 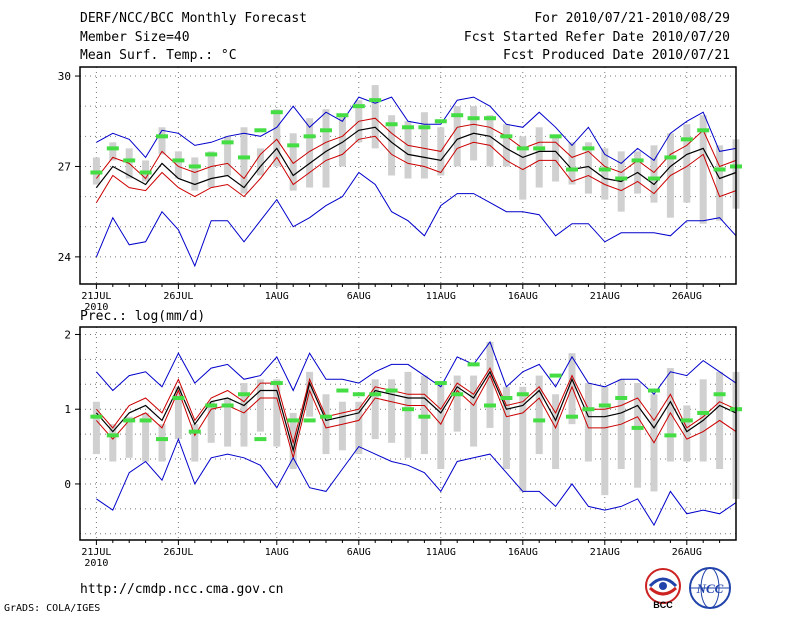 What do you see at coordinates (710, 588) in the screenshot?
I see `ncc-logo: NCC` at bounding box center [710, 588].